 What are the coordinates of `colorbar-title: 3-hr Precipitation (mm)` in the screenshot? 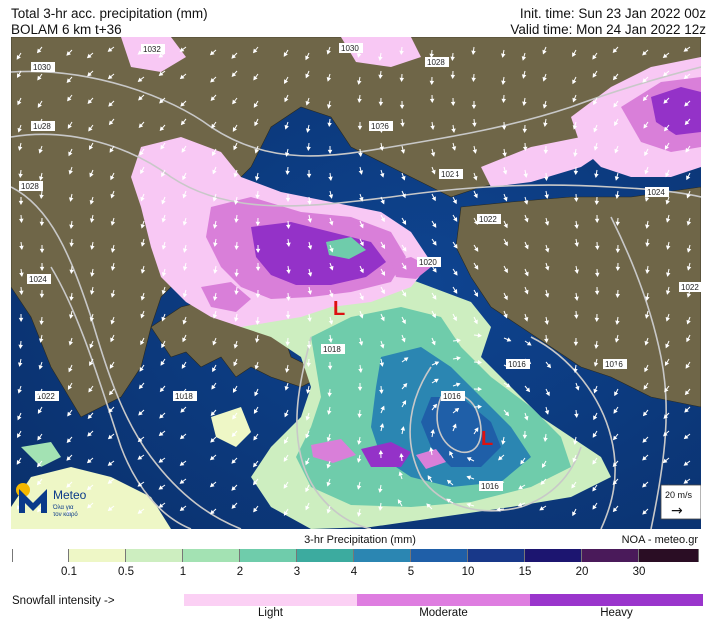 It's located at (360, 540).